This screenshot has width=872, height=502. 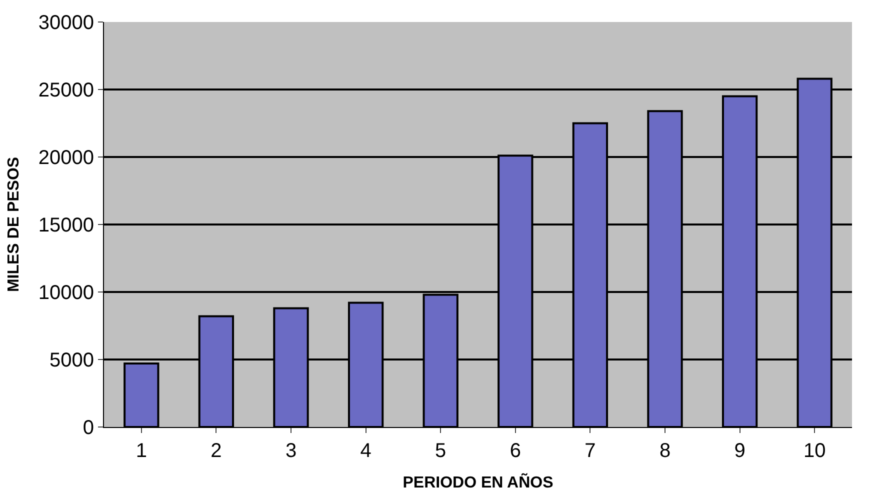 What do you see at coordinates (13, 224) in the screenshot?
I see `y-axis-title: MILES DE PESOS` at bounding box center [13, 224].